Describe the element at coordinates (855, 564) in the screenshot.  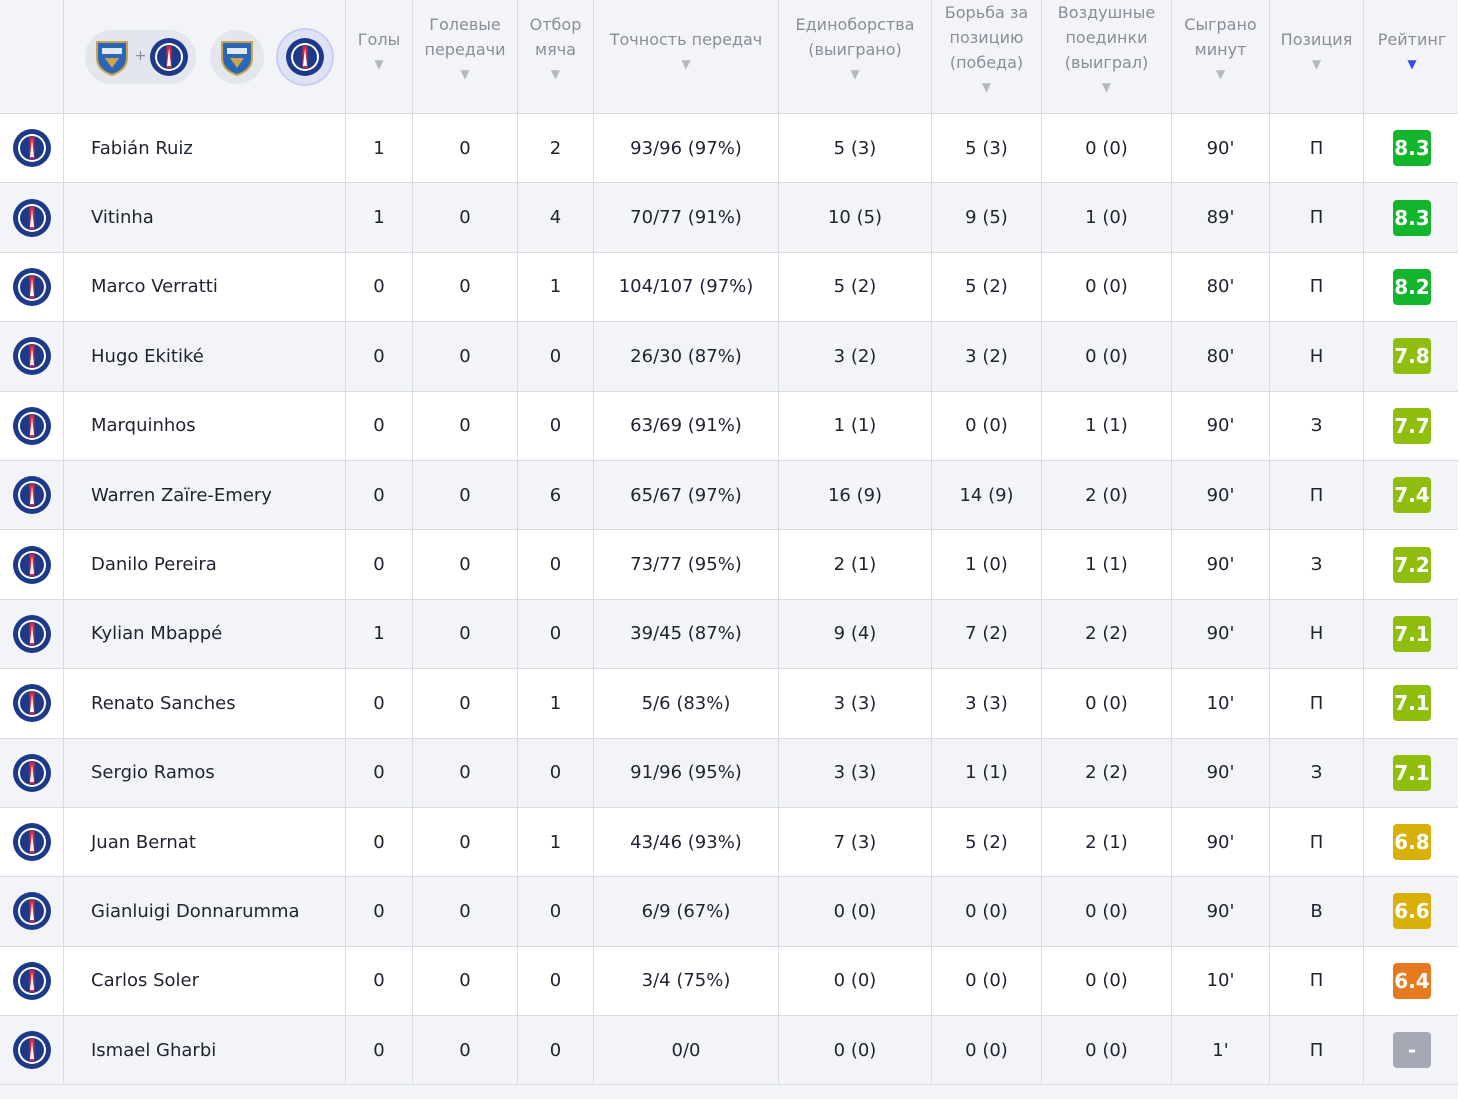
I see `duels-cell: 2 (1)` at that location.